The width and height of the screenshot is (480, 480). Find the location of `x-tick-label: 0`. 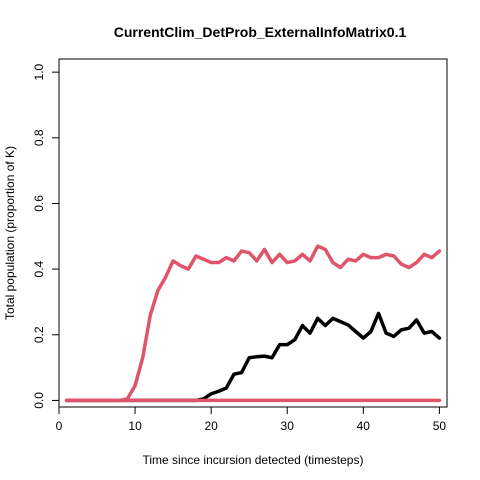

x-tick-label: 0 is located at coordinates (59, 426).